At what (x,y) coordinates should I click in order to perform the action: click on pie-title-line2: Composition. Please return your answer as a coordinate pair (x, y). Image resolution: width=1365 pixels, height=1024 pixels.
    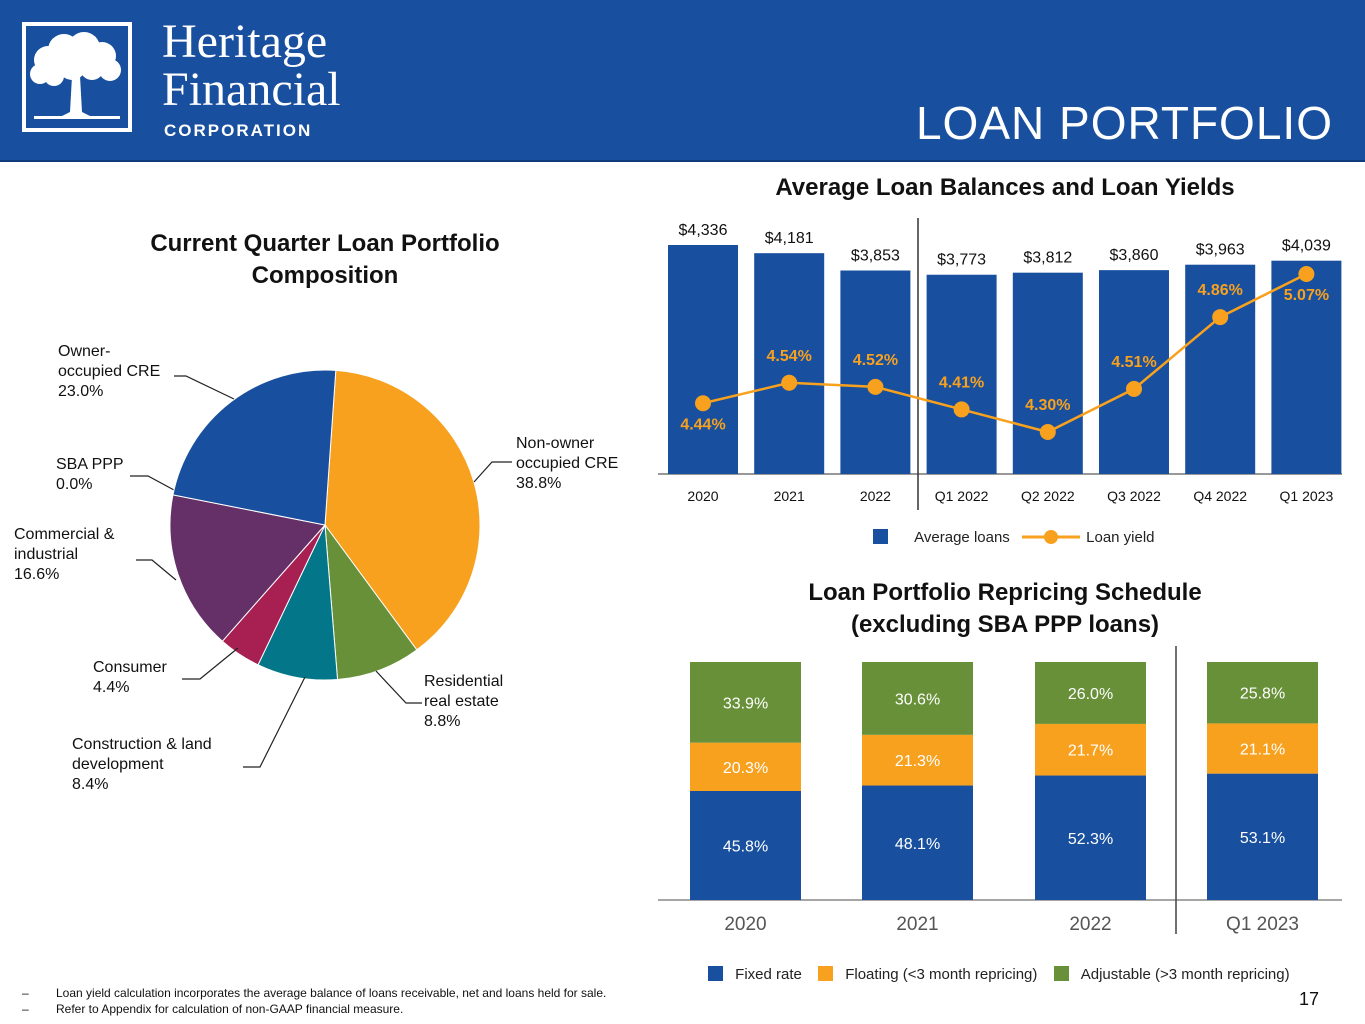
    Looking at the image, I should click on (325, 275).